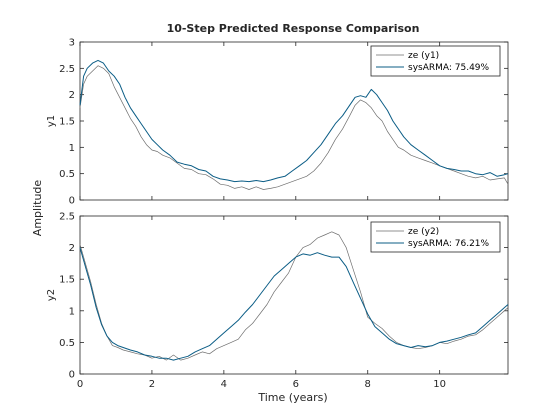 This screenshot has width=560, height=420. What do you see at coordinates (37, 208) in the screenshot?
I see `amplitude-label: Amplitude` at bounding box center [37, 208].